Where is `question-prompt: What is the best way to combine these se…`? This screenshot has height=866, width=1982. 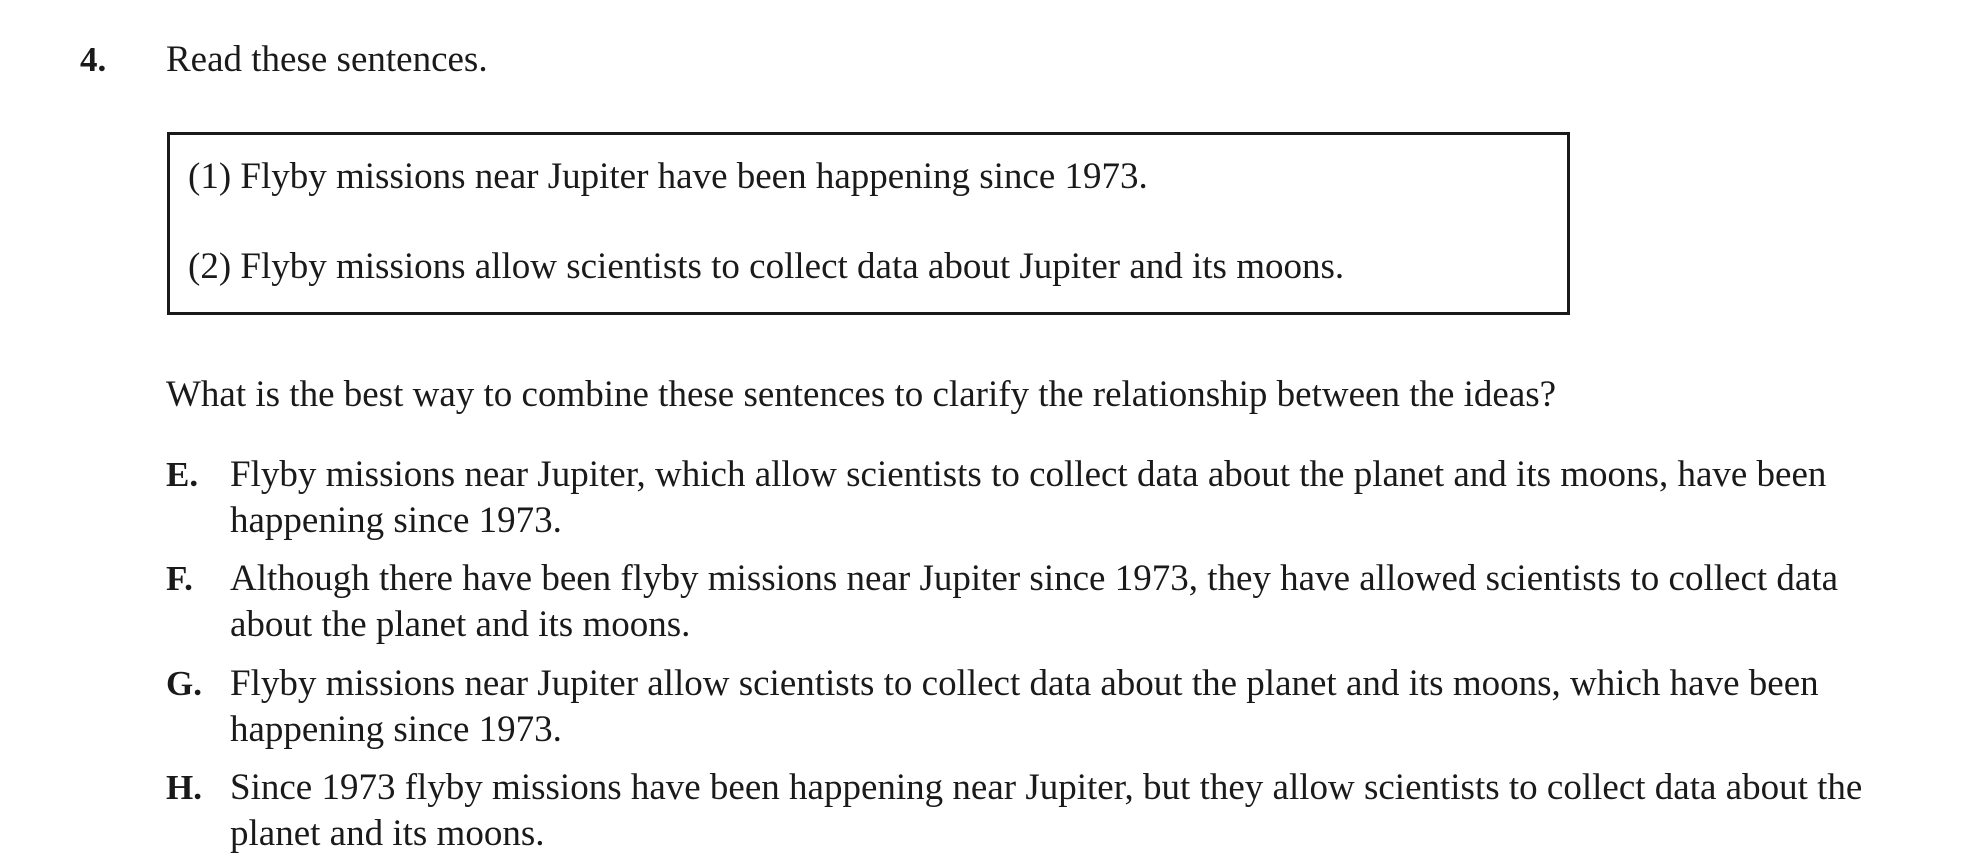
question-prompt: What is the best way to combine these se… is located at coordinates (861, 394).